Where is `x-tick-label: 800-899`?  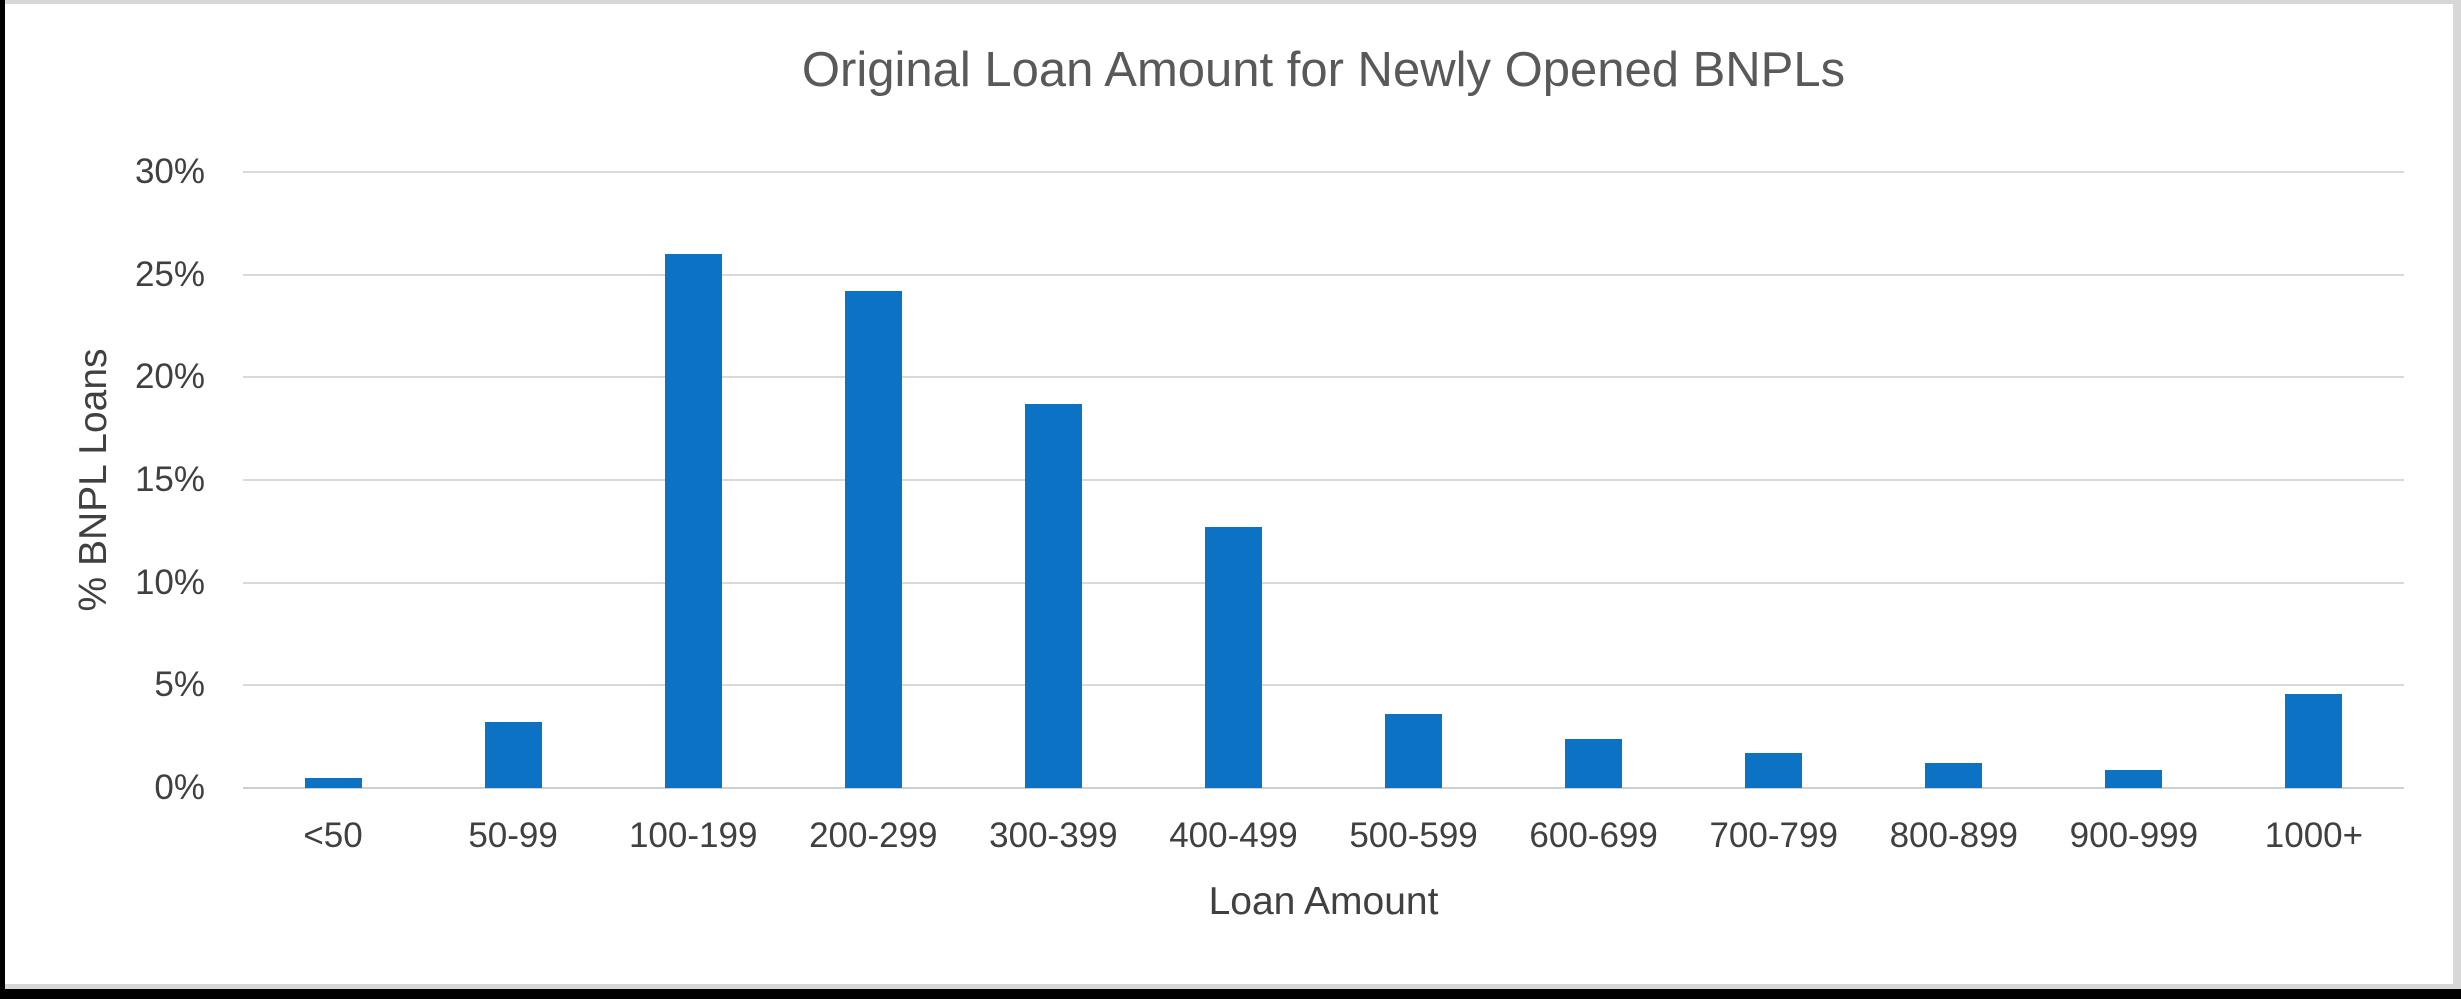
x-tick-label: 800-899 is located at coordinates (1954, 835).